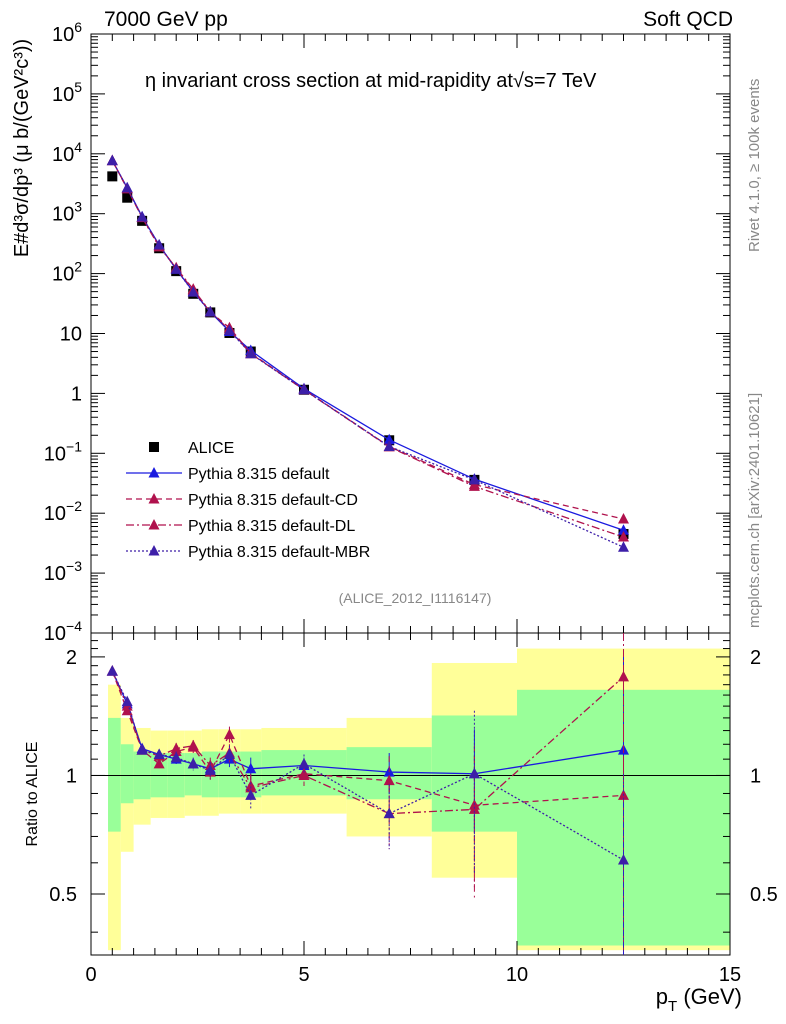  I want to click on x-tick-label: 10, so click(517, 975).